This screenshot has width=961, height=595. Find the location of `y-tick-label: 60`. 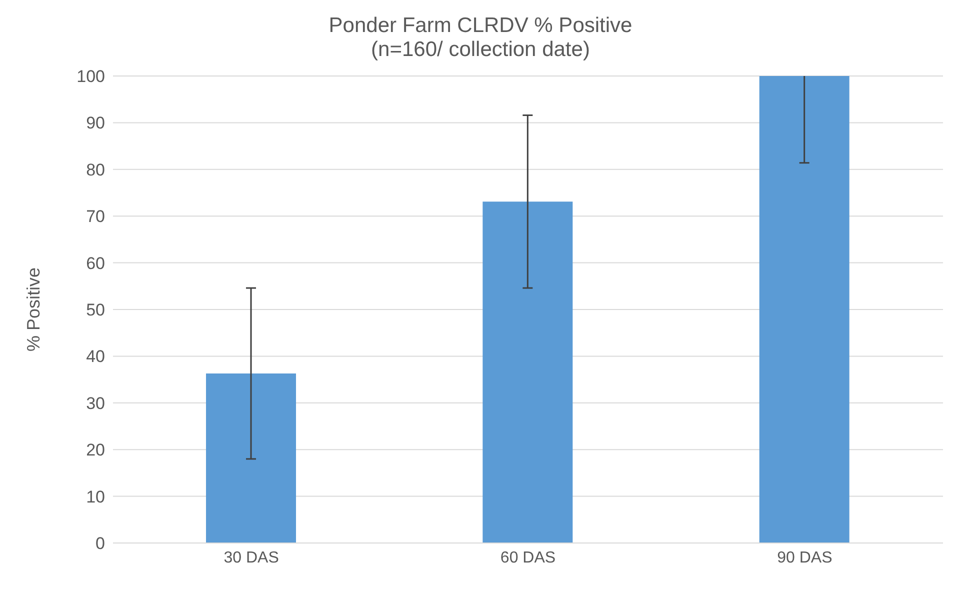

y-tick-label: 60 is located at coordinates (95, 263).